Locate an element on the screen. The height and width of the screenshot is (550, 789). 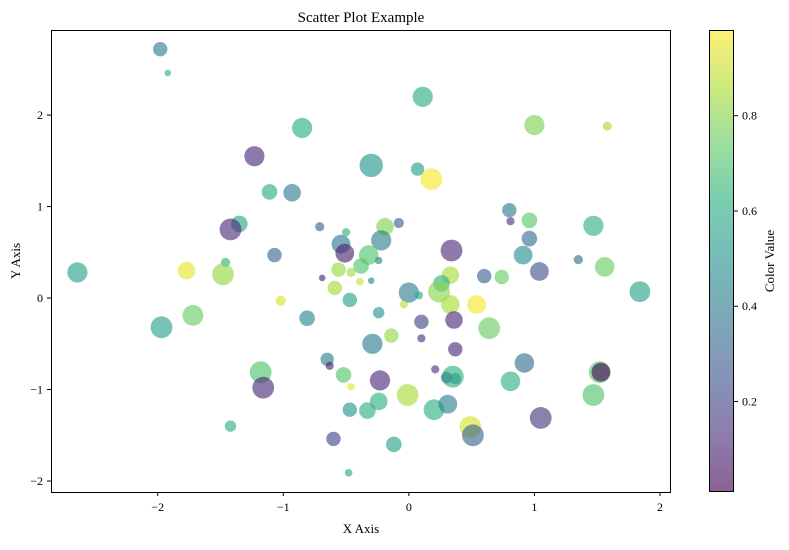
x-axis-label: X Axis is located at coordinates (361, 528).